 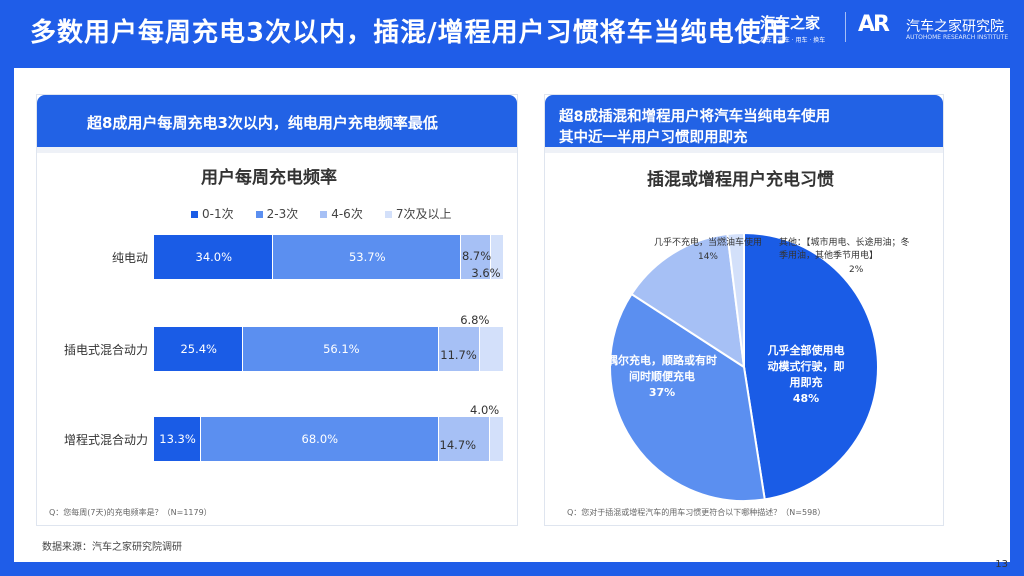 What do you see at coordinates (475, 320) in the screenshot?
I see `bar-value-label: 6.8%` at bounding box center [475, 320].